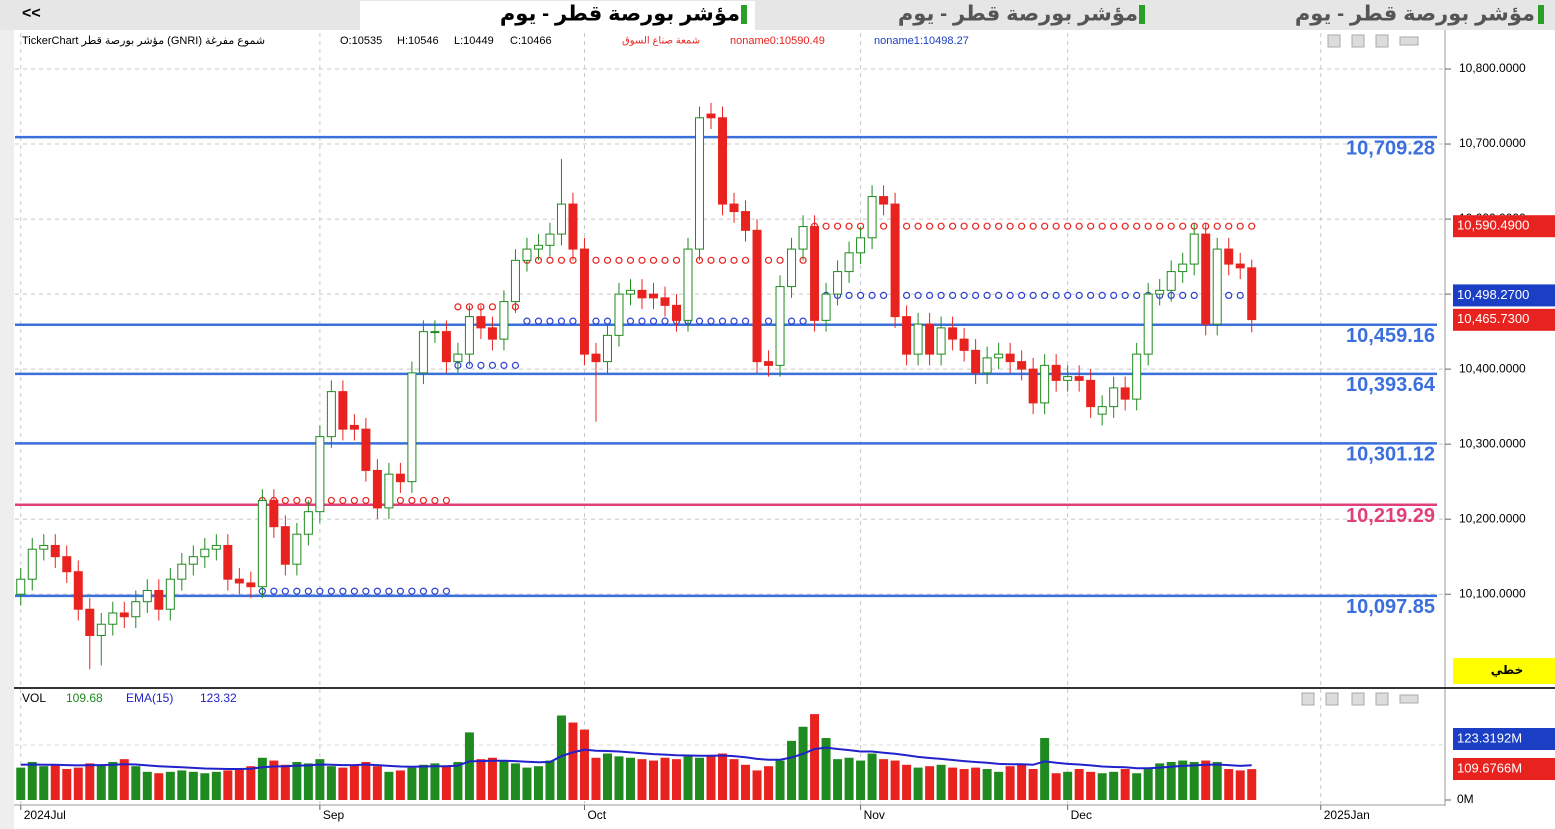 The image size is (1555, 829). What do you see at coordinates (1347, 815) in the screenshot?
I see `x-tick-label: 2025Jan` at bounding box center [1347, 815].